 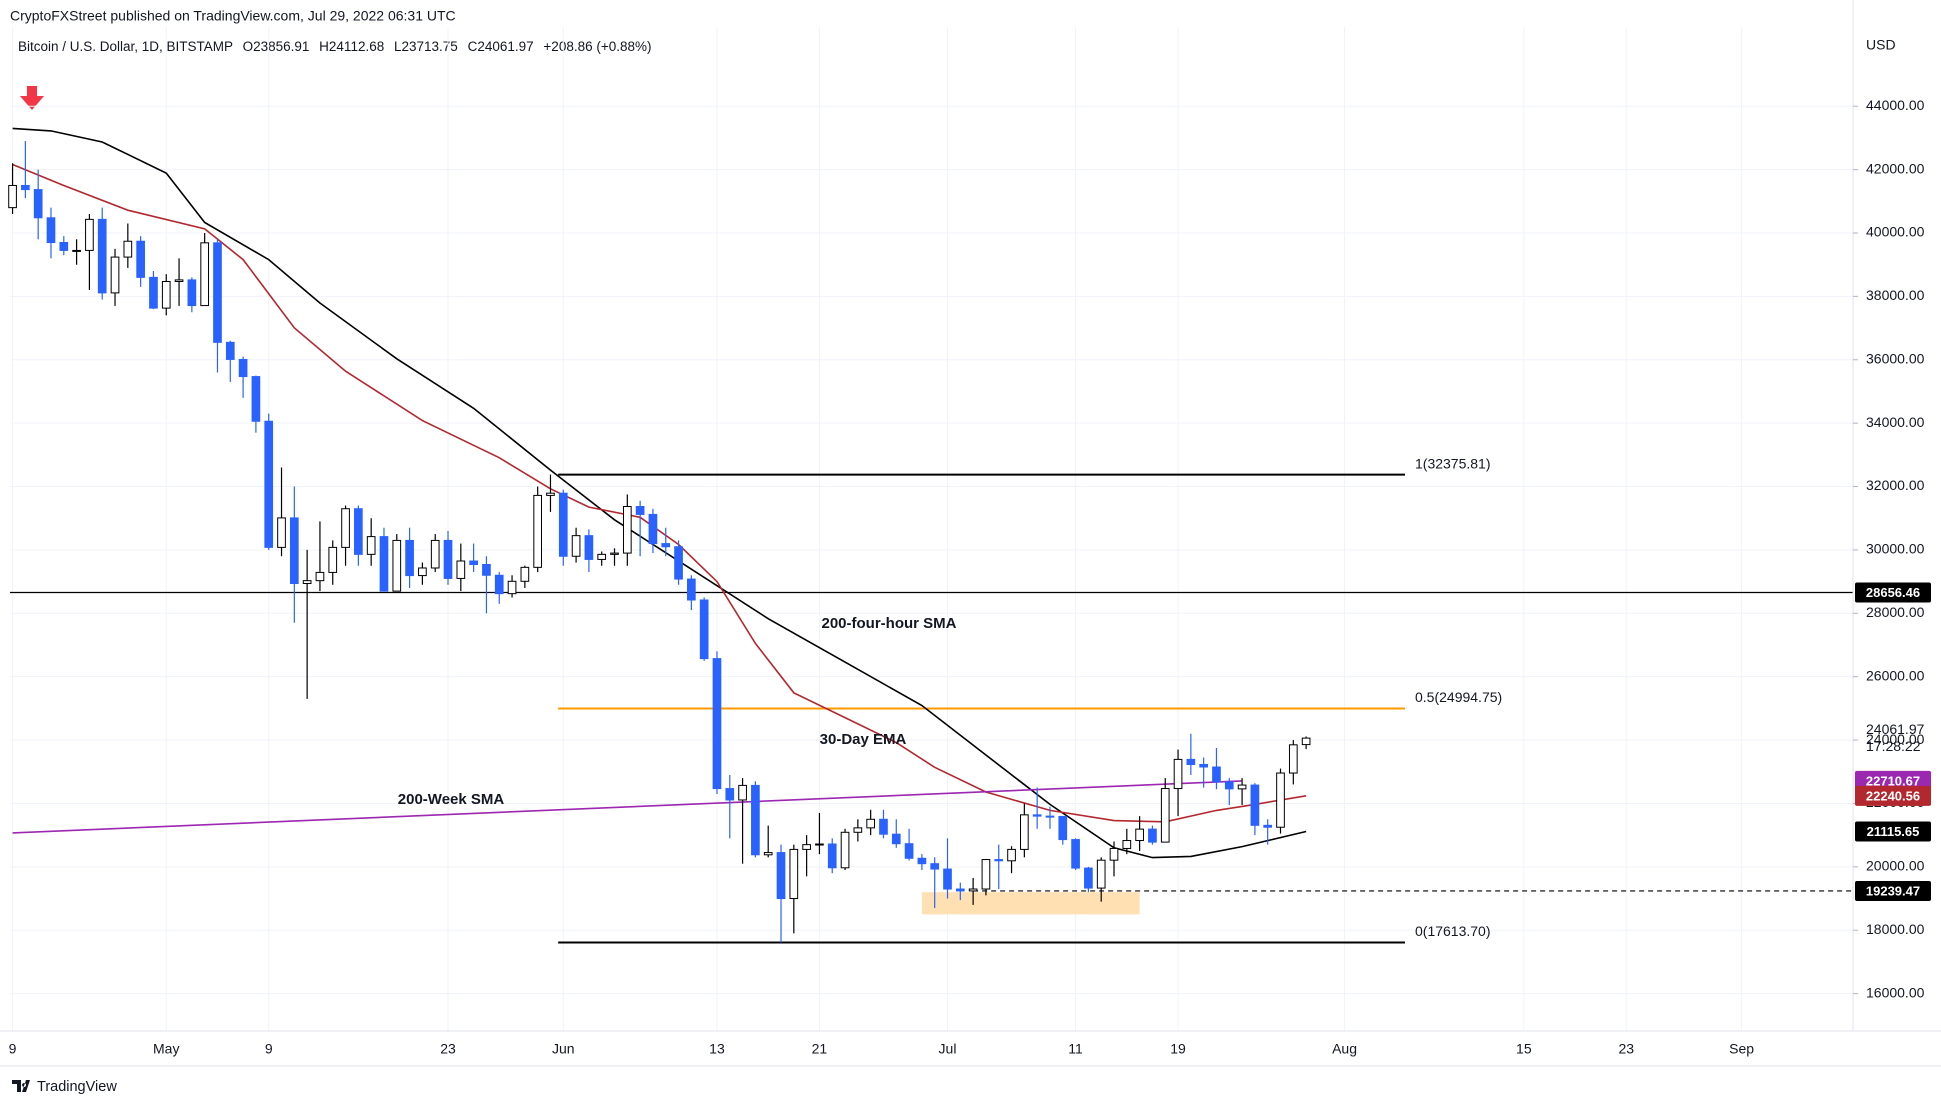 I want to click on x-tick-label: 9, so click(x=269, y=1049).